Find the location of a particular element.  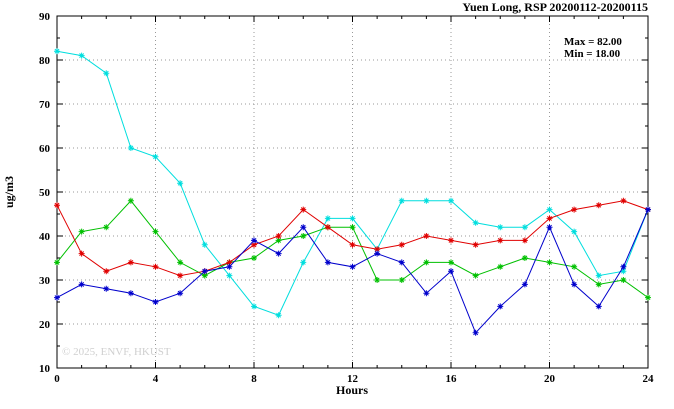

watermark: © 2025, ENVF, HKUST is located at coordinates (116, 352).